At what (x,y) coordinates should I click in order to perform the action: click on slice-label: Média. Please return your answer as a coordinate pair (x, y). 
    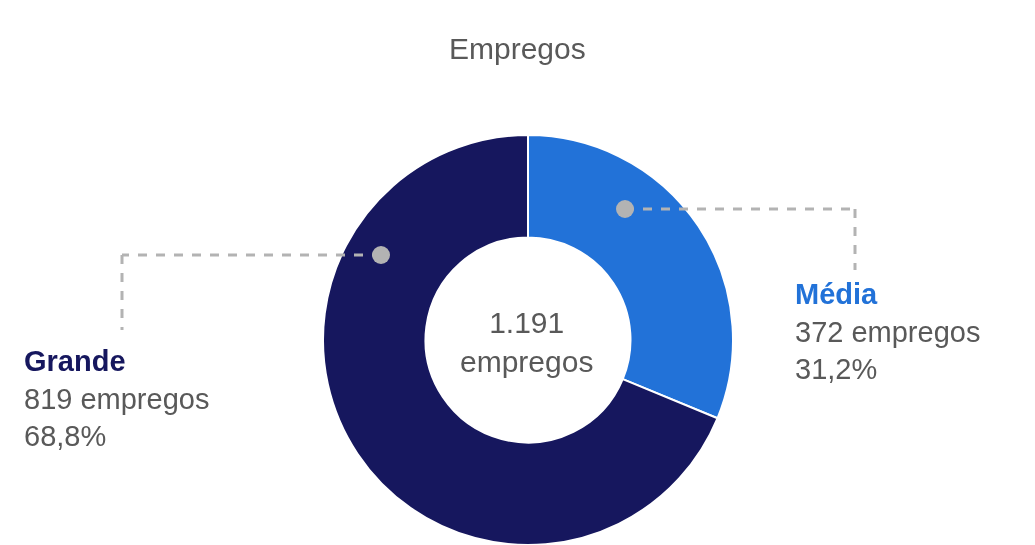
    Looking at the image, I should click on (837, 294).